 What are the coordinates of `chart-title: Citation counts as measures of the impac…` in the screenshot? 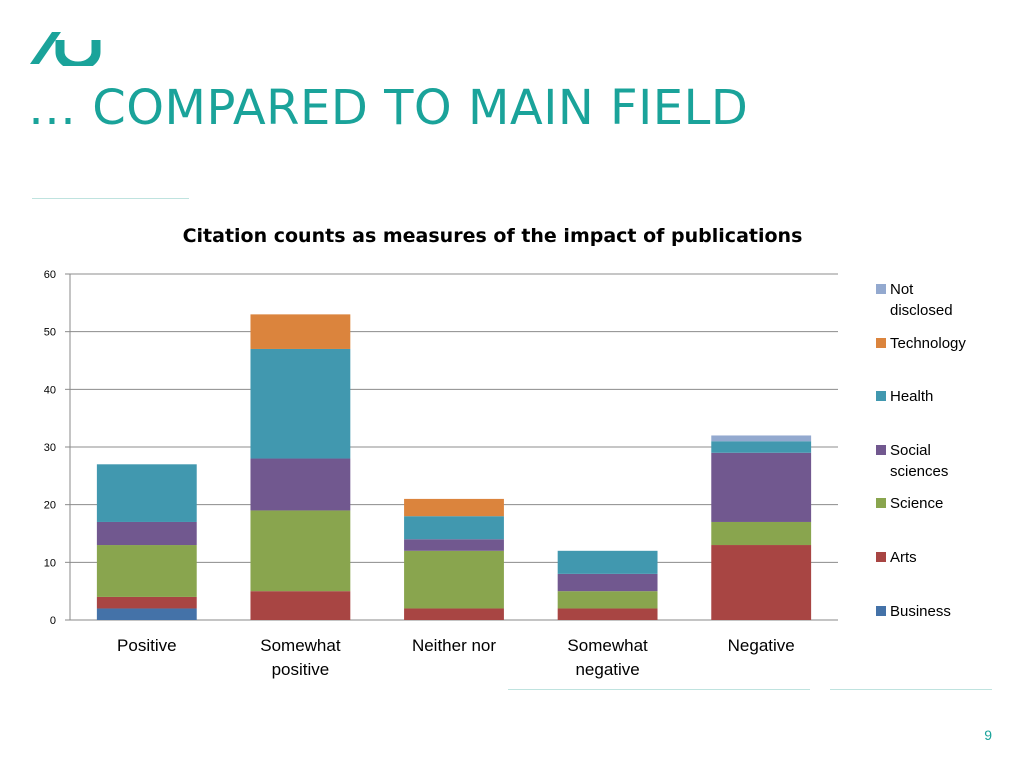 It's located at (492, 236).